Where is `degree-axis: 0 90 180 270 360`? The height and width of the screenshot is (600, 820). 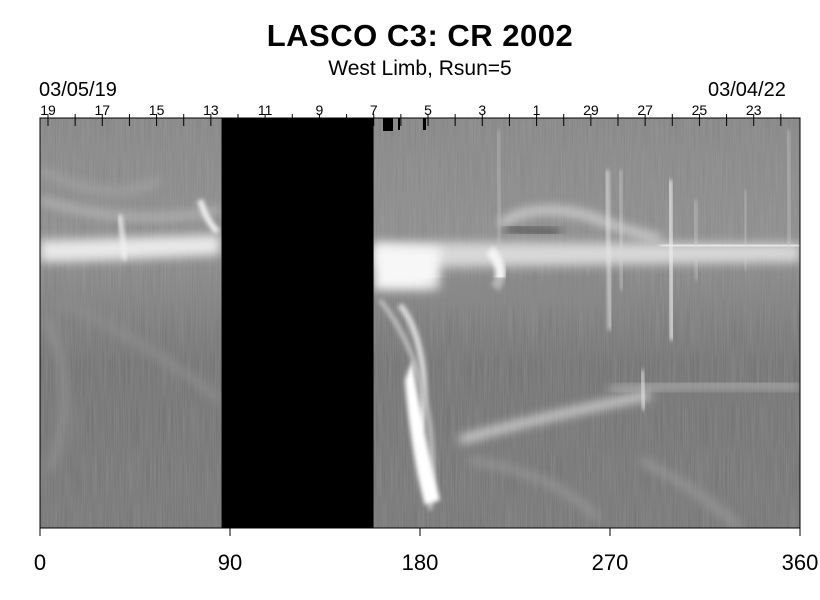
degree-axis: 0 90 180 270 360 is located at coordinates (426, 551).